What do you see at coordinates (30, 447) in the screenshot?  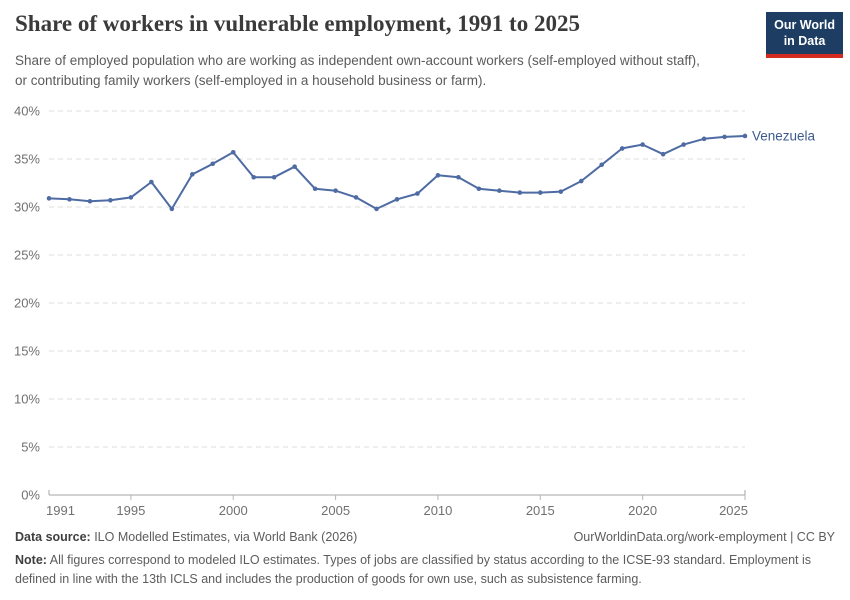 I see `y-tick-label: 5%` at bounding box center [30, 447].